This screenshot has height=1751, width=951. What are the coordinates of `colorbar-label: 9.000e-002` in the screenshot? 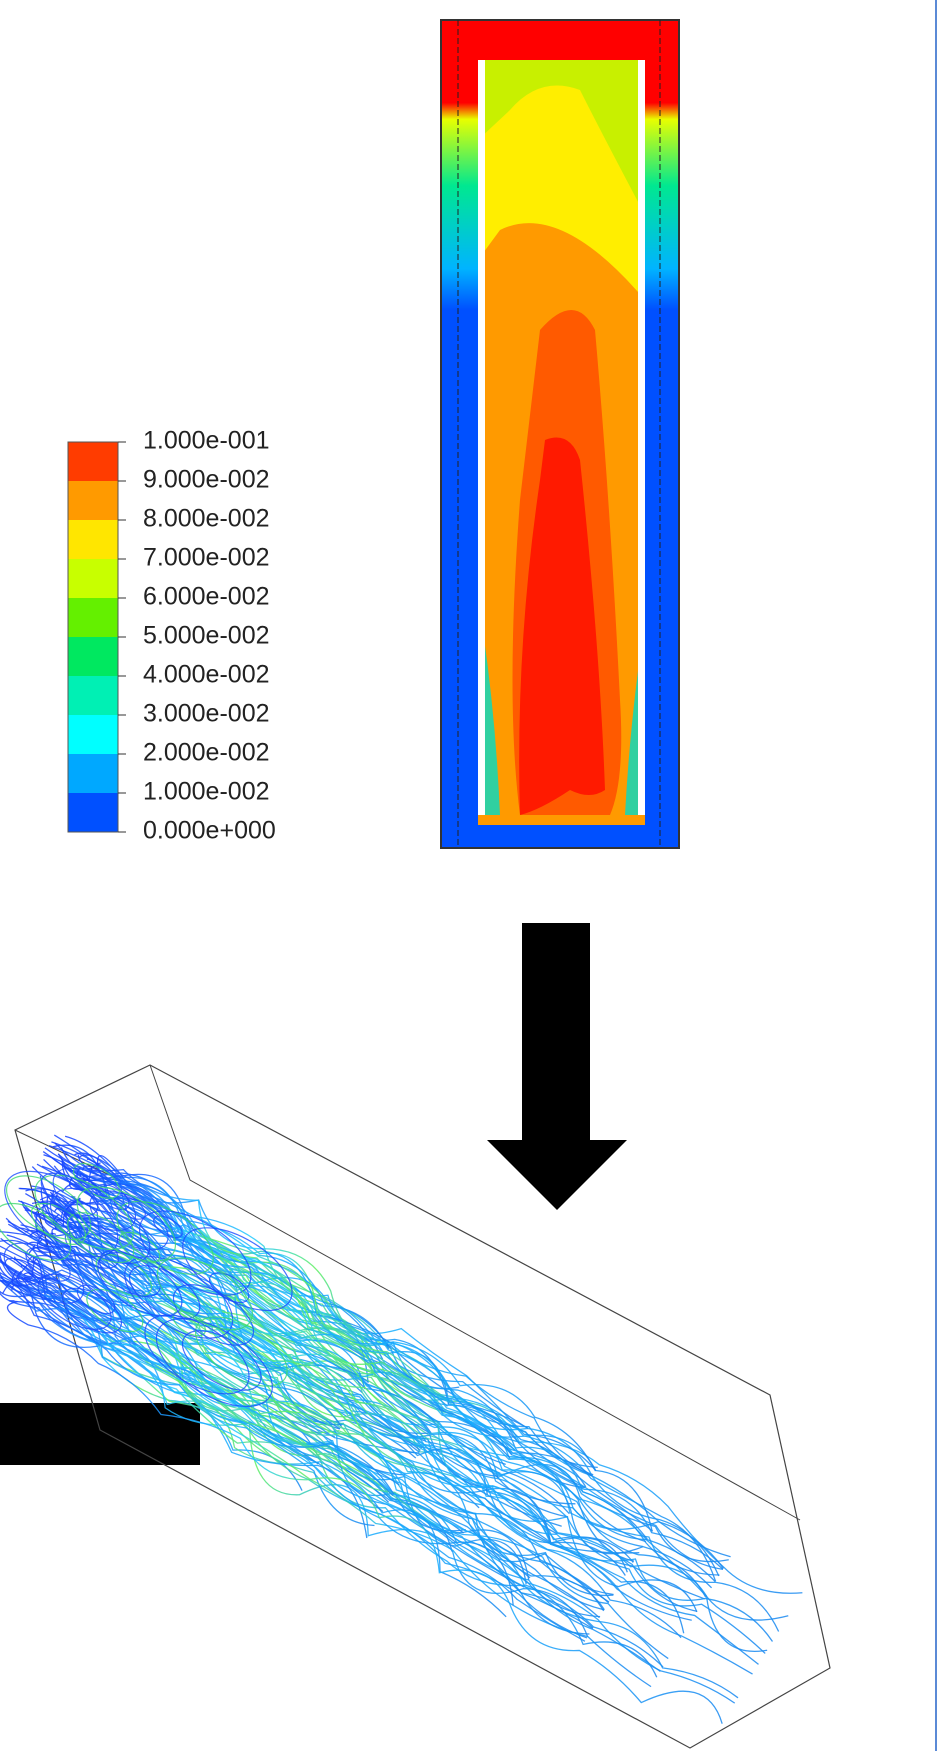 It's located at (206, 480).